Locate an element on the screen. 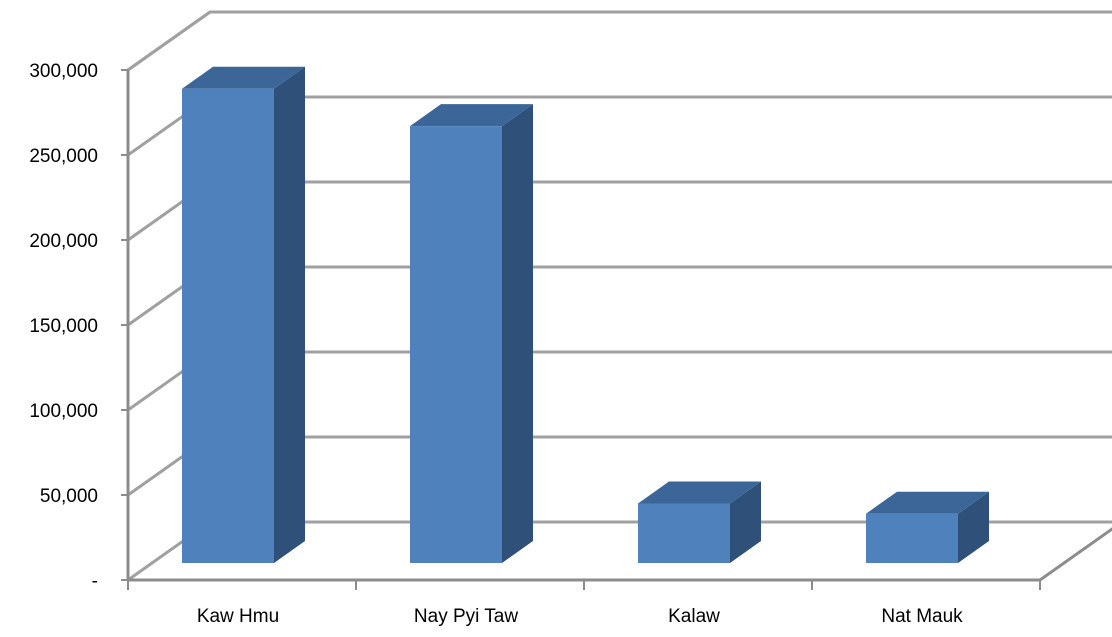 This screenshot has height=637, width=1112. y-tick-label: 300,000 is located at coordinates (63, 71).